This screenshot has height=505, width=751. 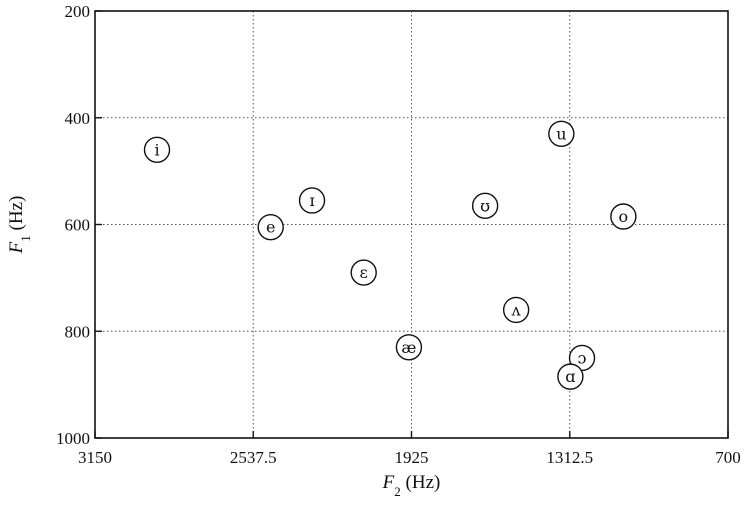 I want to click on y-axis-label-unit: (Hz), so click(x=16, y=216).